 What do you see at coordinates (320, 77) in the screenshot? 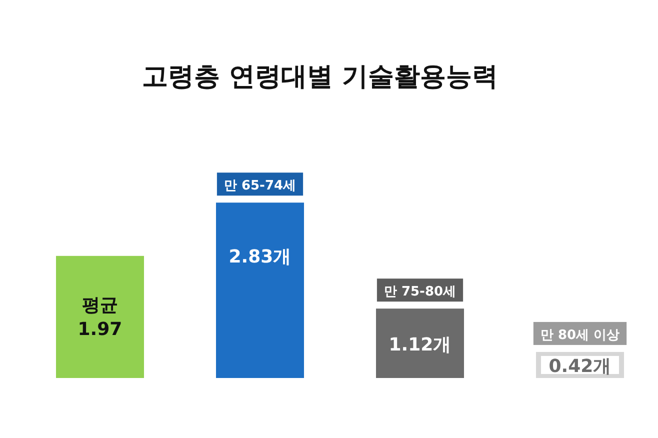
I see `chart-title: 고령층 연령대별 기술활용능력` at bounding box center [320, 77].